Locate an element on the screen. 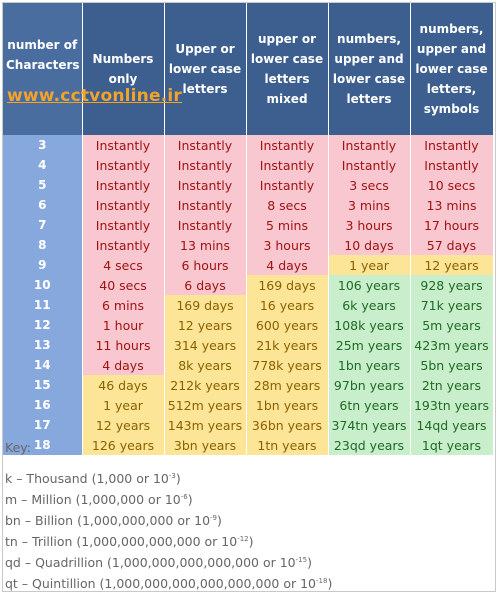  crack-time-cell: 778k years is located at coordinates (287, 365).